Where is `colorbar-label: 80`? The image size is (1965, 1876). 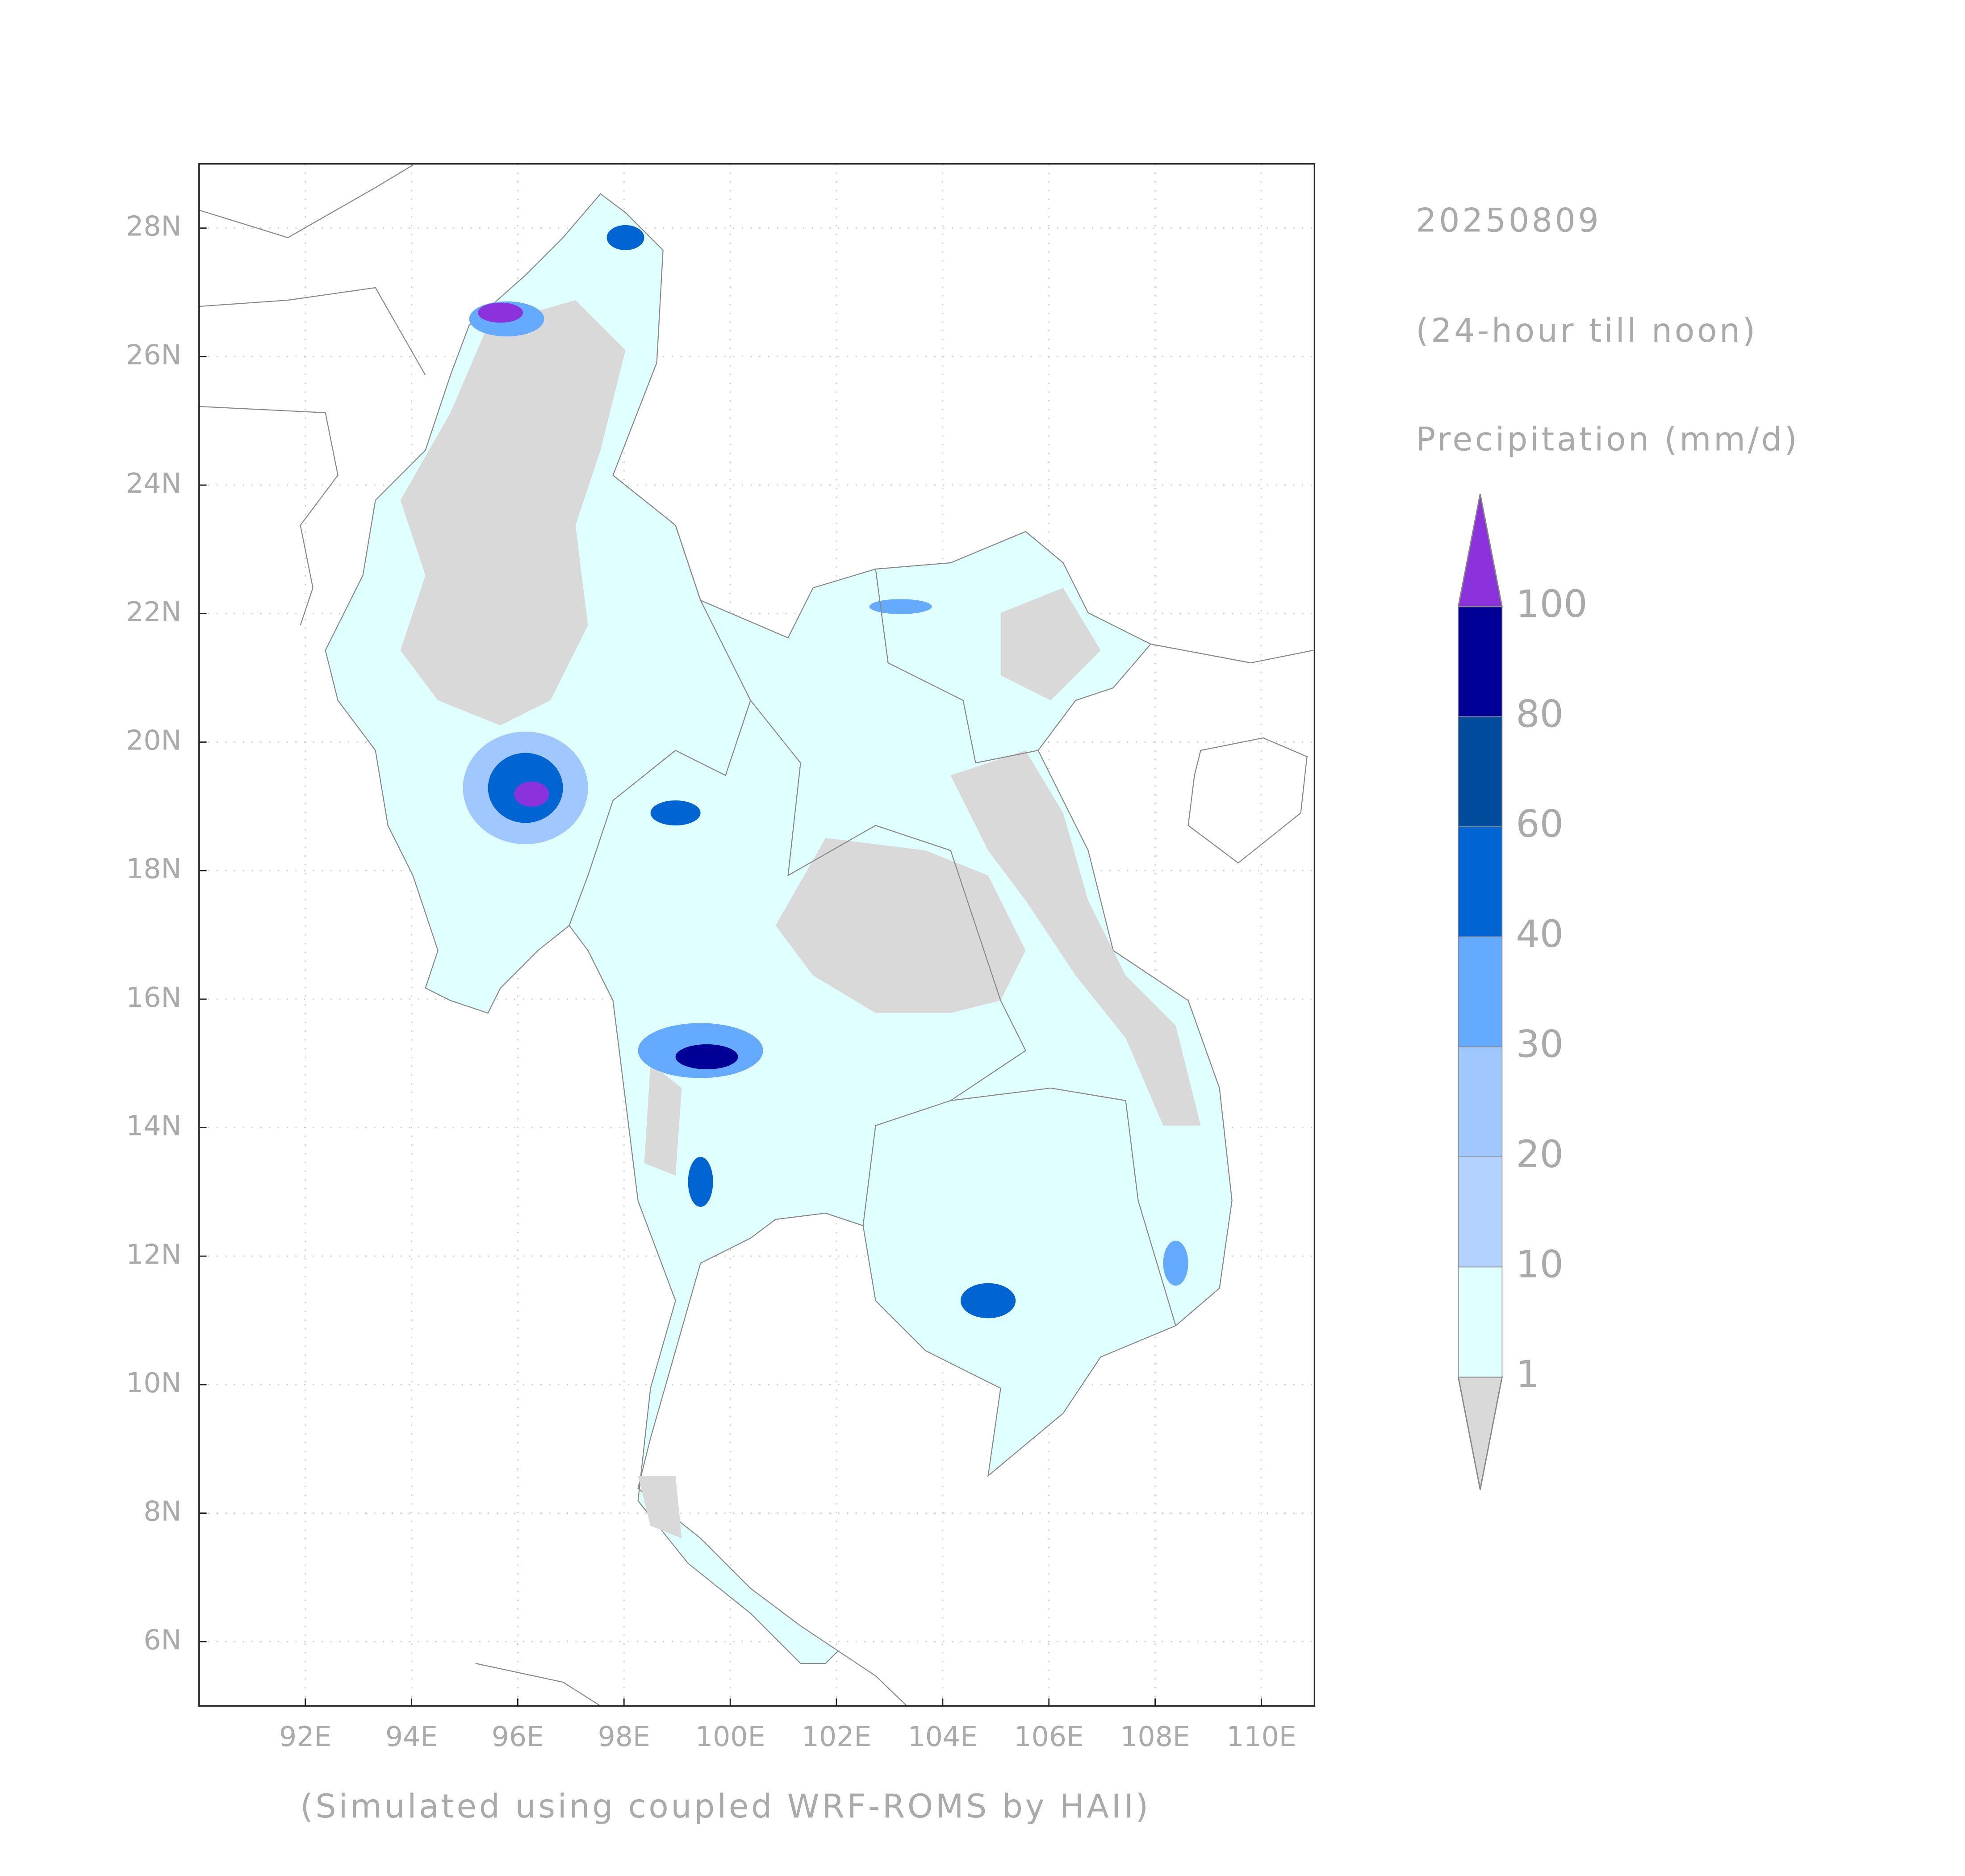 colorbar-label: 80 is located at coordinates (1540, 714).